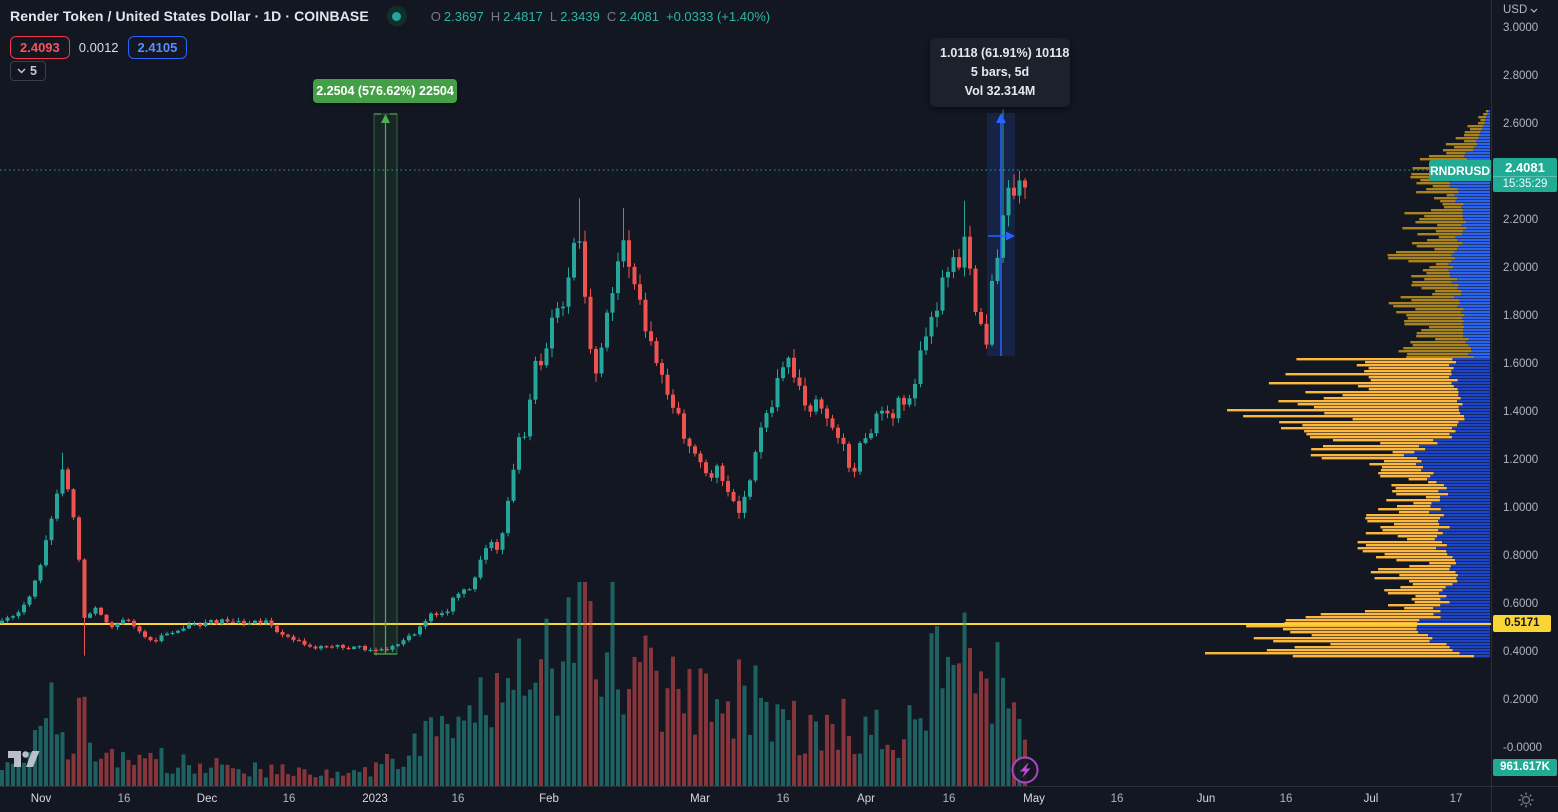 This screenshot has height=812, width=1558. I want to click on ask-price-button: 2.4105, so click(157, 47).